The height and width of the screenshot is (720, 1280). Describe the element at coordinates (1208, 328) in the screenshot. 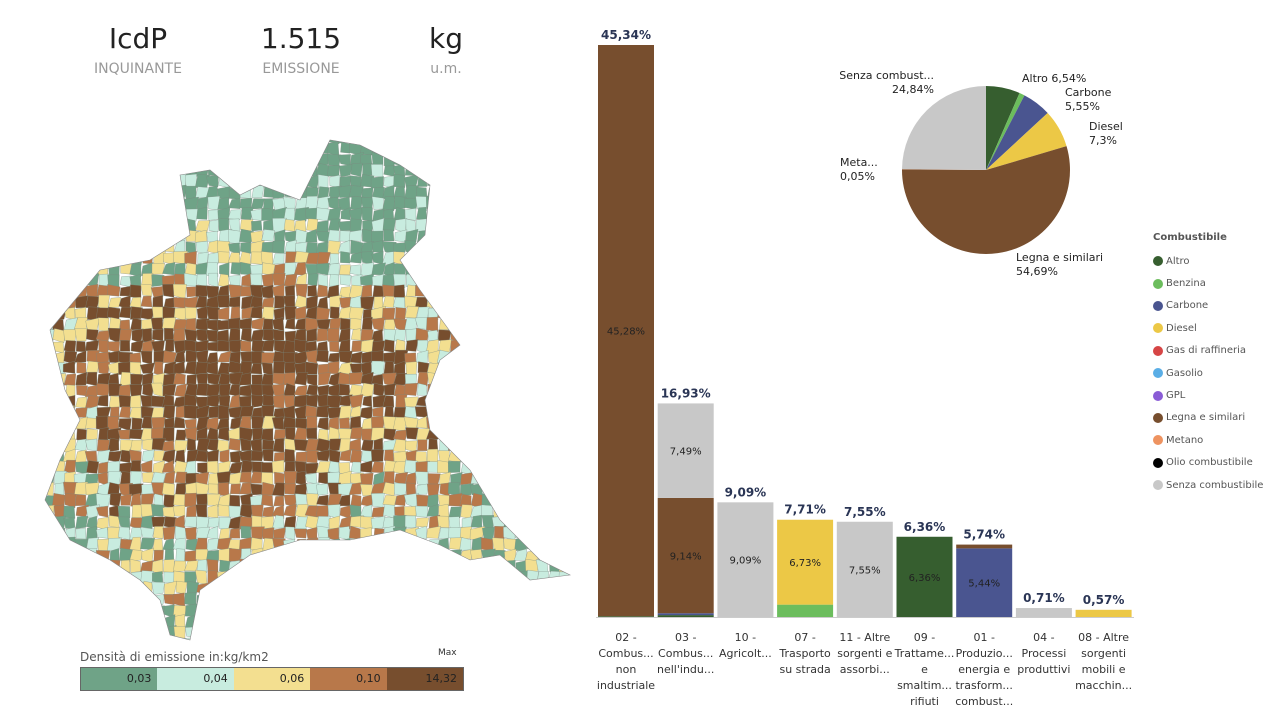

I see `legend-item: Diesel` at that location.